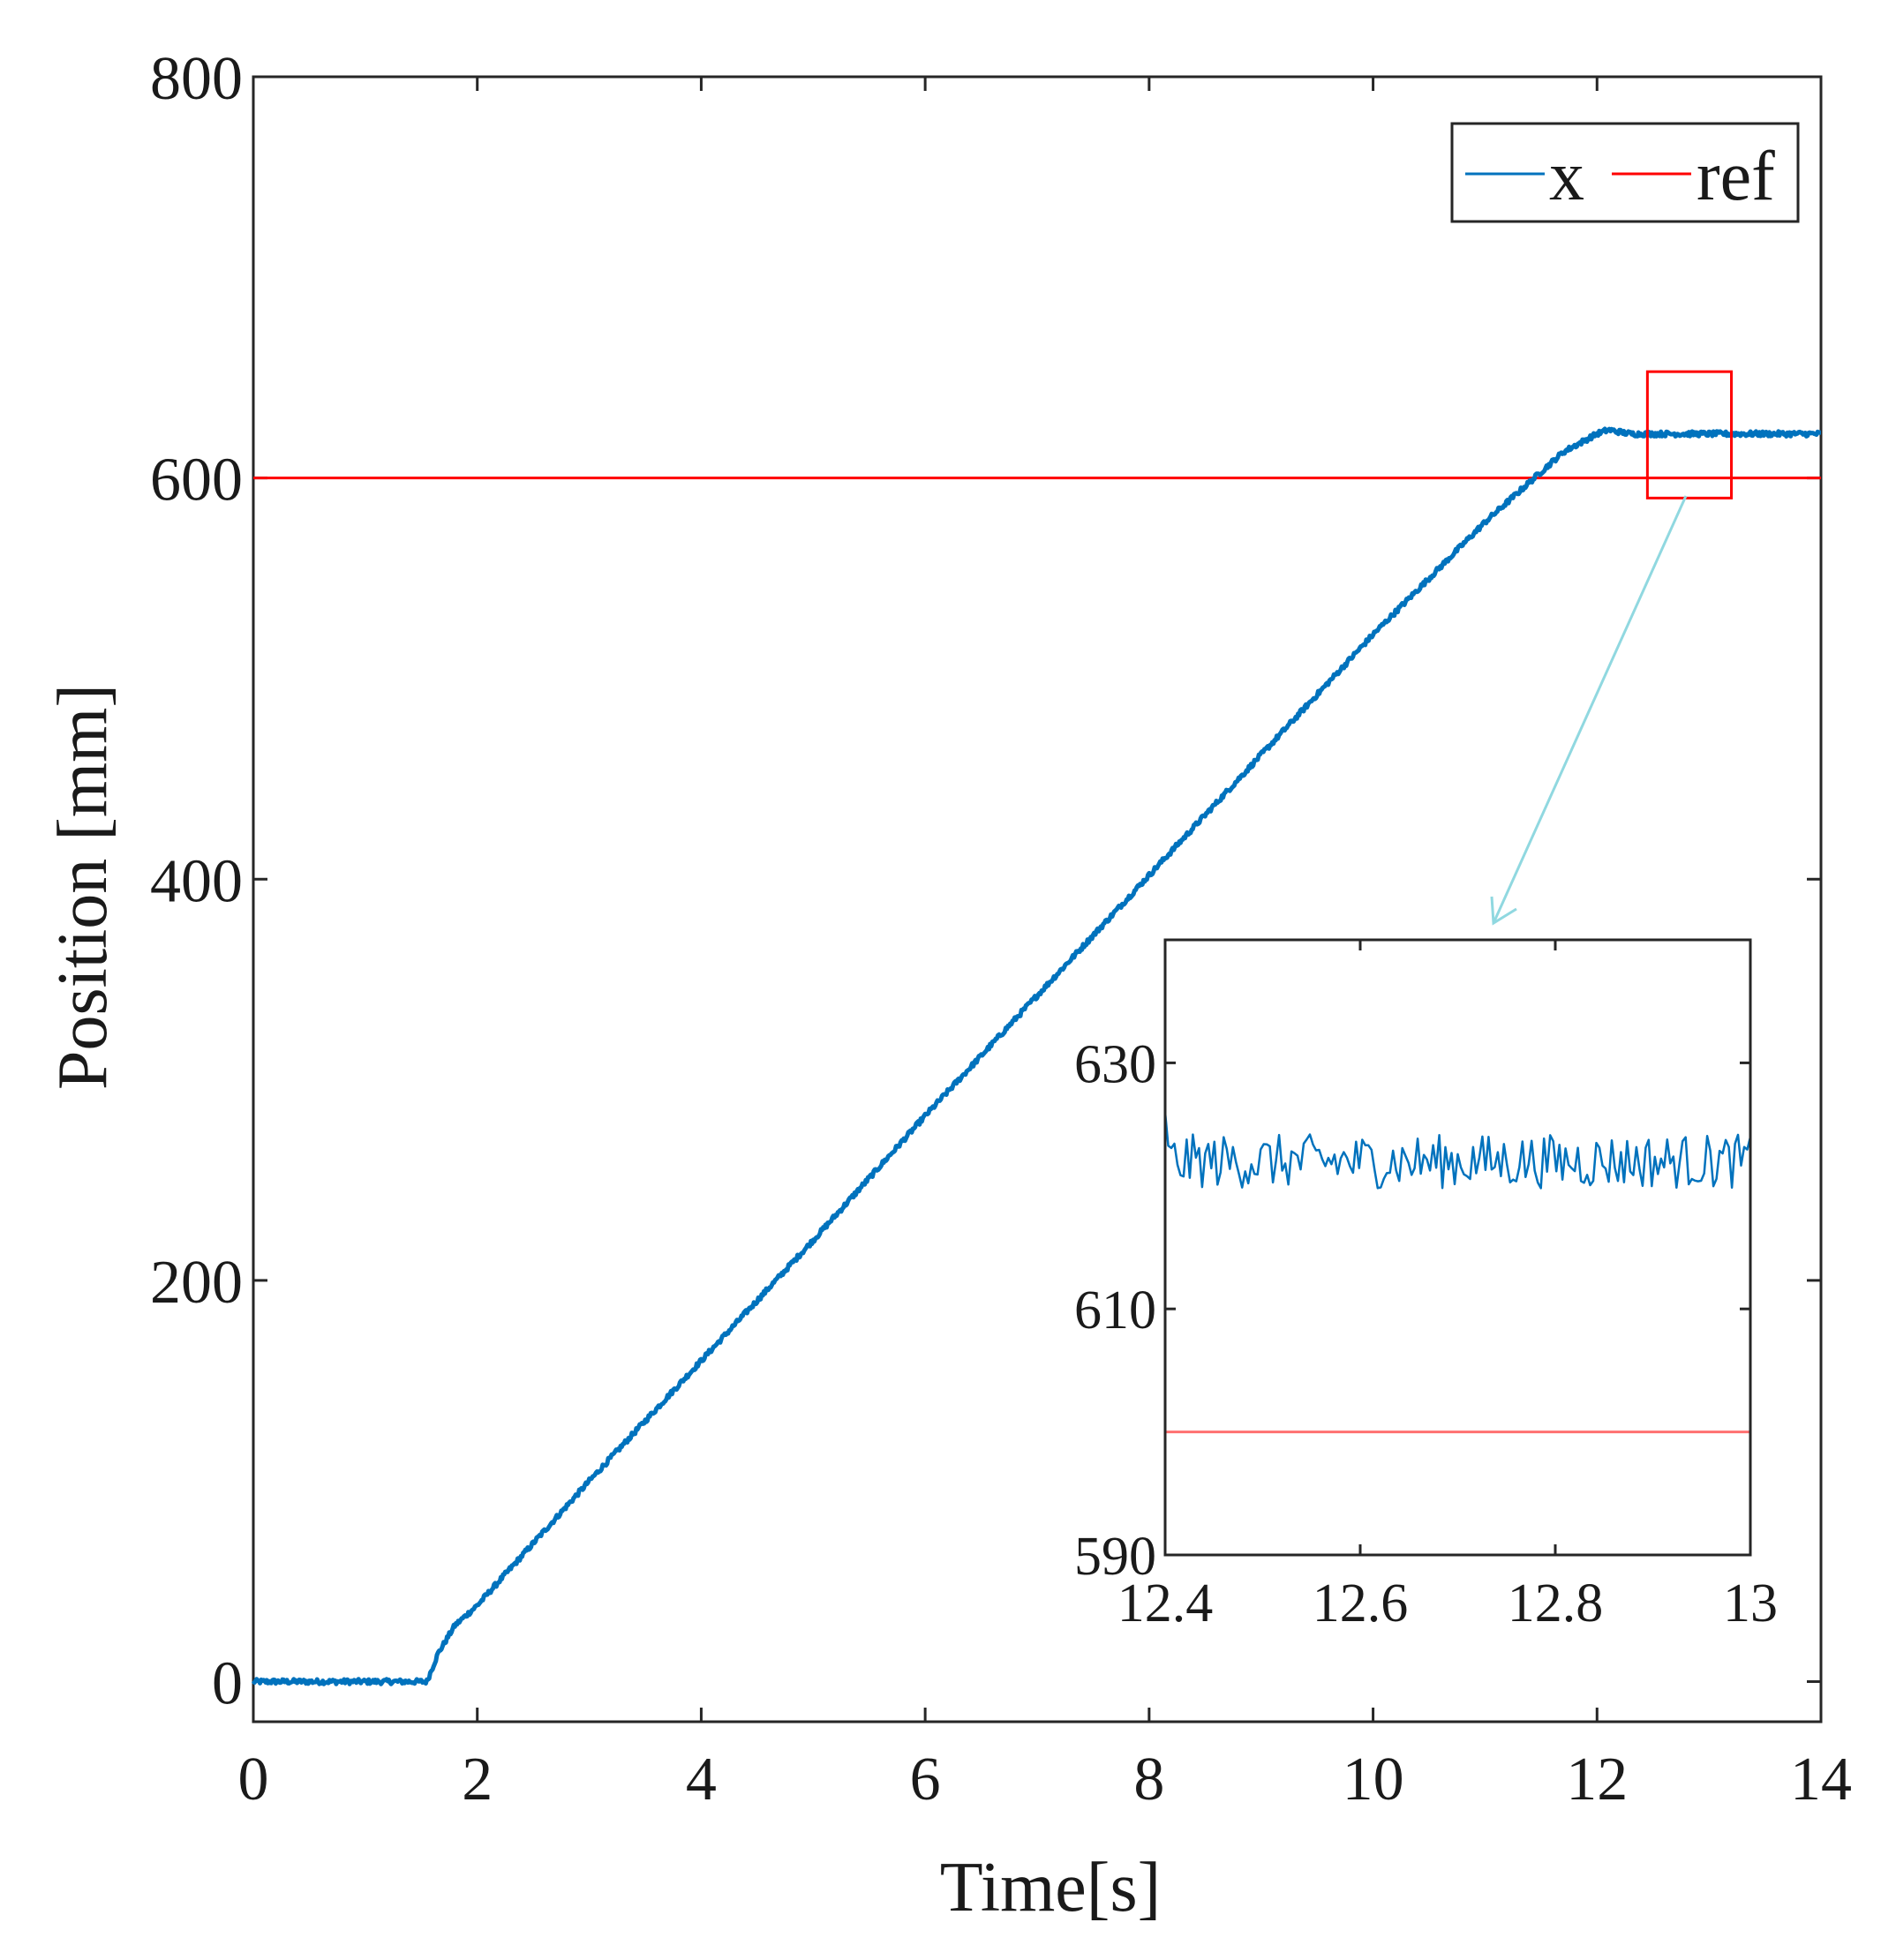 This screenshot has height=1960, width=1896. What do you see at coordinates (1115, 1064) in the screenshot?
I see `inset-y-tick-label: 630` at bounding box center [1115, 1064].